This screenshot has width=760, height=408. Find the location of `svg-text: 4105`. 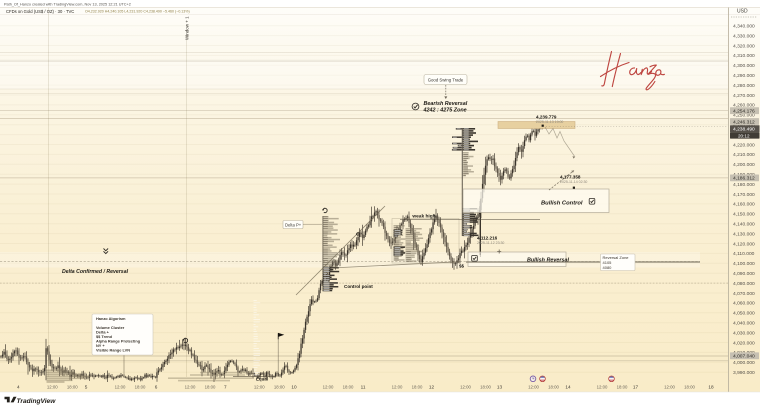

svg-text: 4105 is located at coordinates (608, 262).